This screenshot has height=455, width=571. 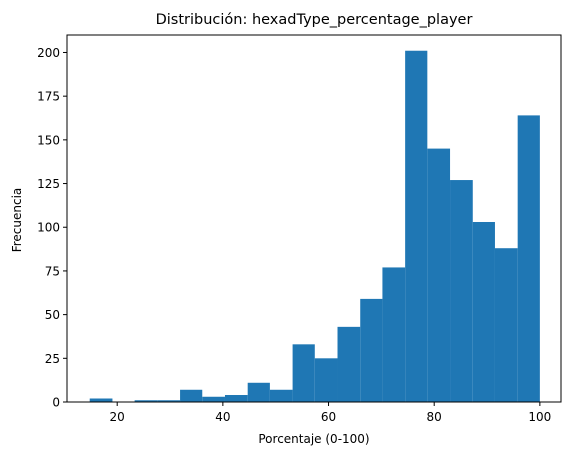 What do you see at coordinates (52, 315) in the screenshot?
I see `y-tick-label-2: 50` at bounding box center [52, 315].